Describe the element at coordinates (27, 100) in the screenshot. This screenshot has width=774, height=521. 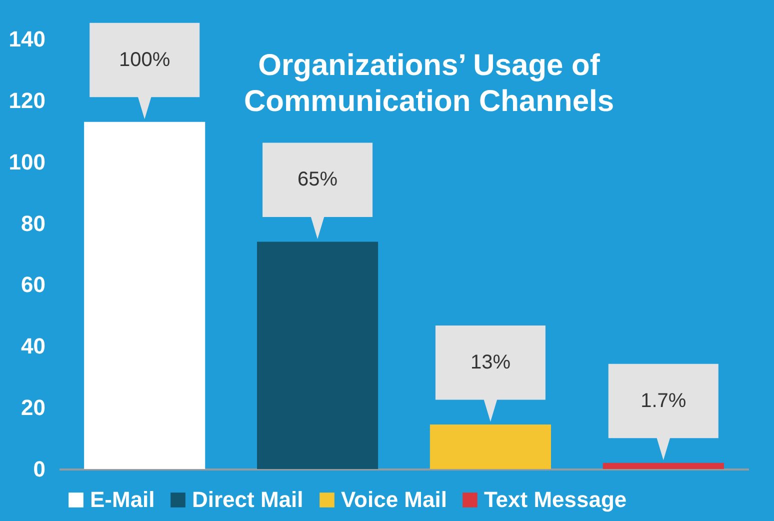
I see `y-tick-label: 120` at that location.